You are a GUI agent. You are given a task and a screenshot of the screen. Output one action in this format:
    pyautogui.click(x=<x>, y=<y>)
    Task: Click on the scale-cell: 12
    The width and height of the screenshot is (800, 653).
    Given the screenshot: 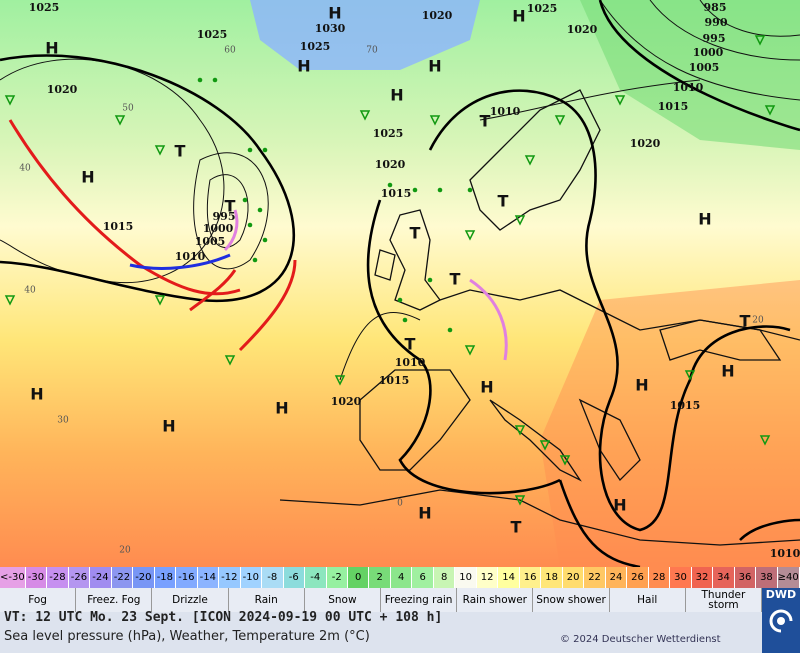 What is the action you would take?
    pyautogui.click(x=487, y=577)
    